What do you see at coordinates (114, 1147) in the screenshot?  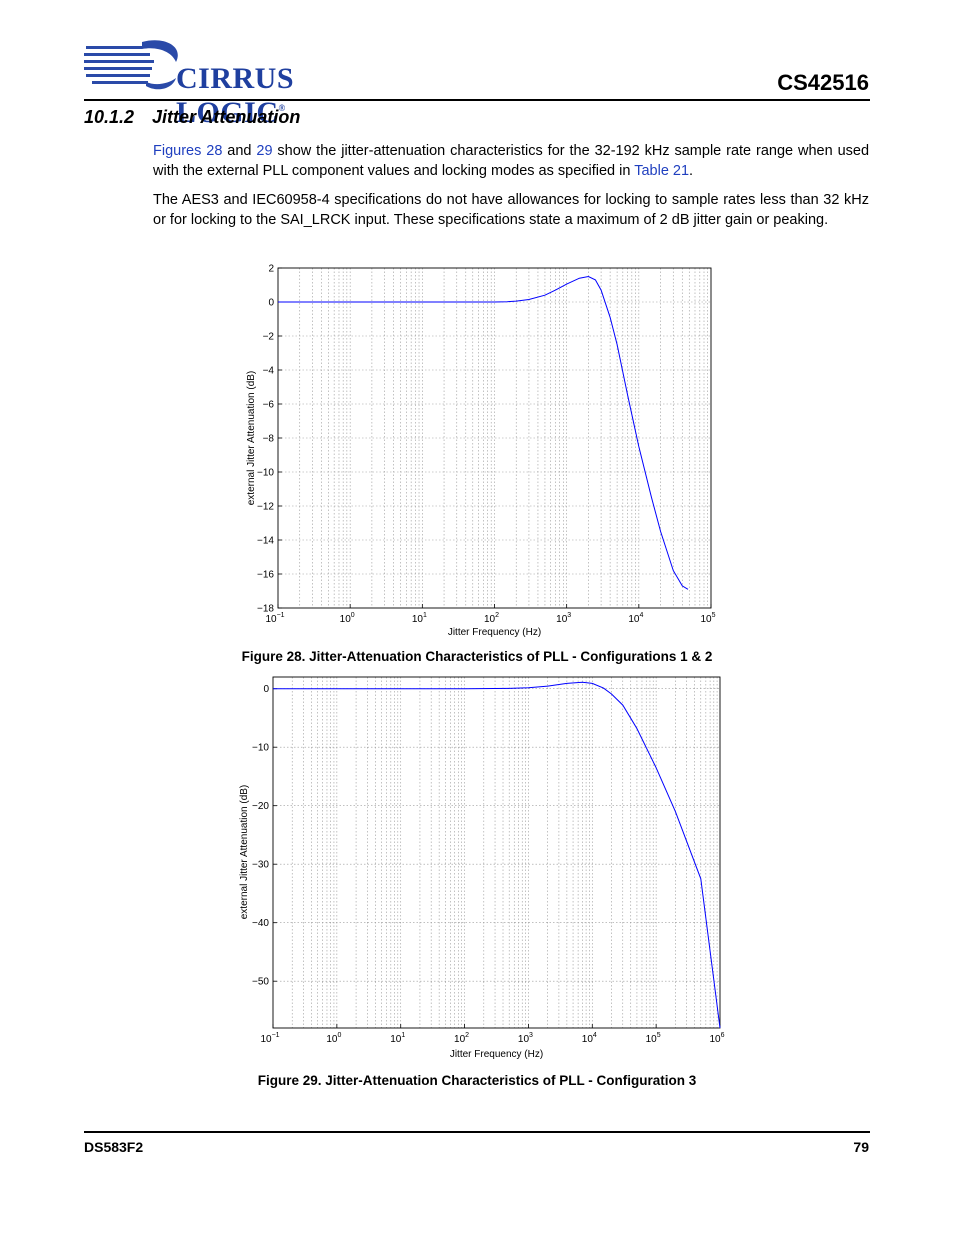 I see `document-id: DS583F2` at bounding box center [114, 1147].